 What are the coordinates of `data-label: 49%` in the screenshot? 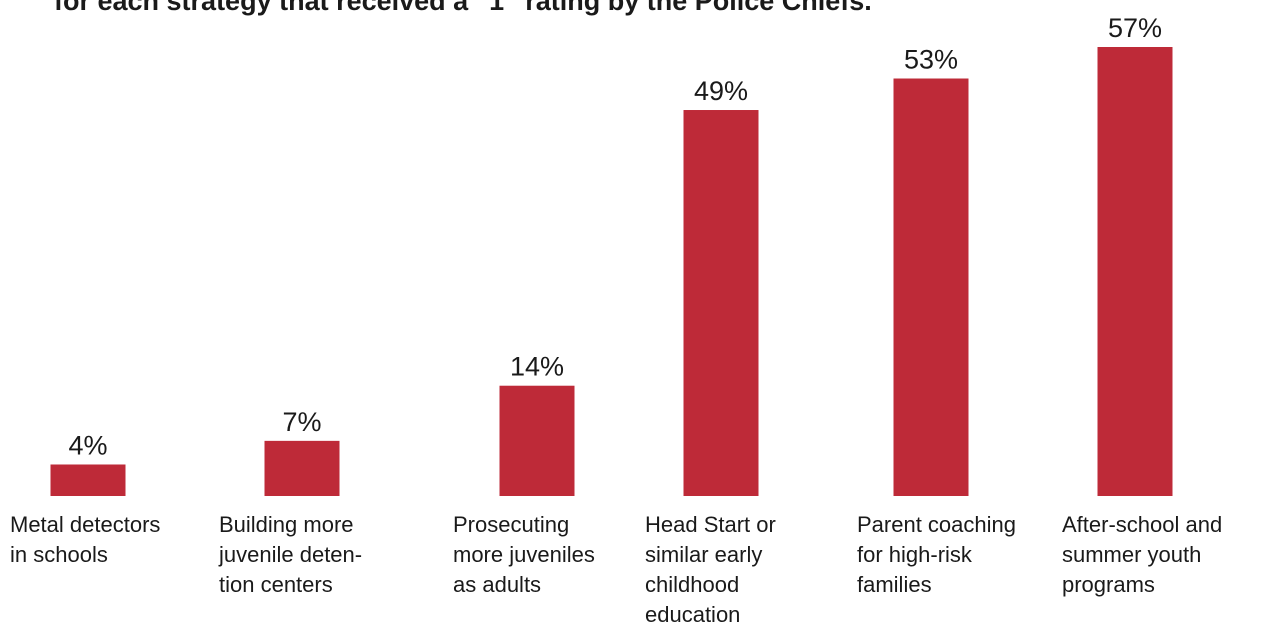 It's located at (721, 91).